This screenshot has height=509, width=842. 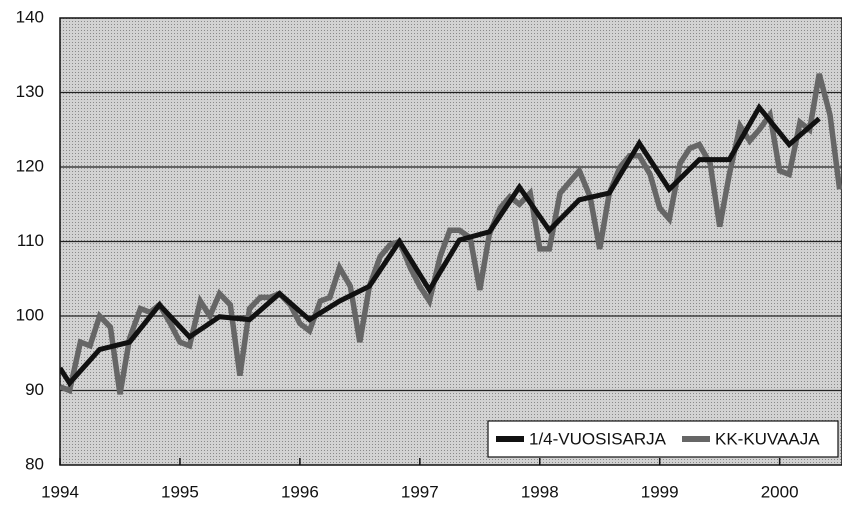 What do you see at coordinates (34, 463) in the screenshot?
I see `y-tick-label: 80` at bounding box center [34, 463].